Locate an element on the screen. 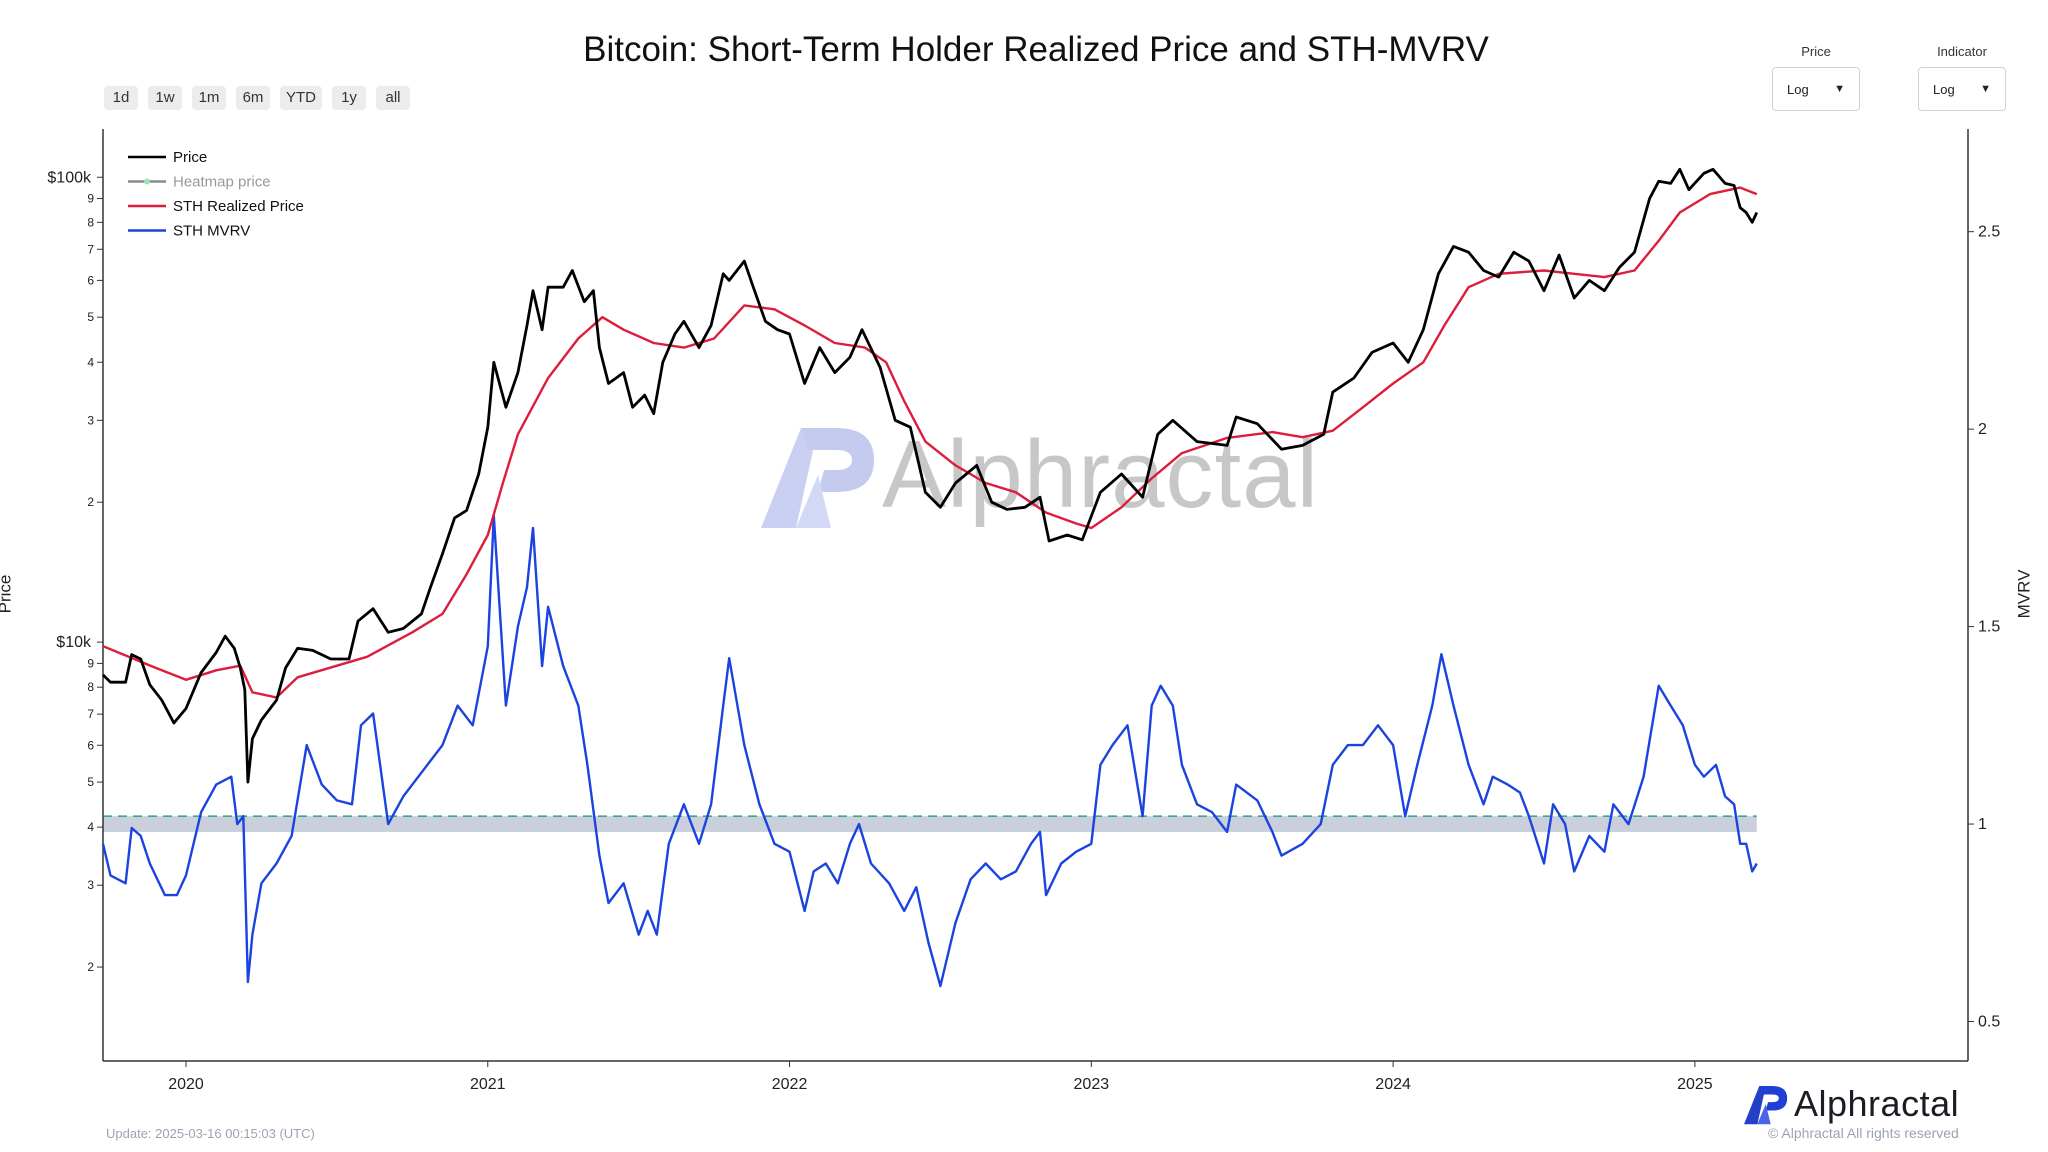  indicator-scale-select: Log ▼ is located at coordinates (1962, 89).